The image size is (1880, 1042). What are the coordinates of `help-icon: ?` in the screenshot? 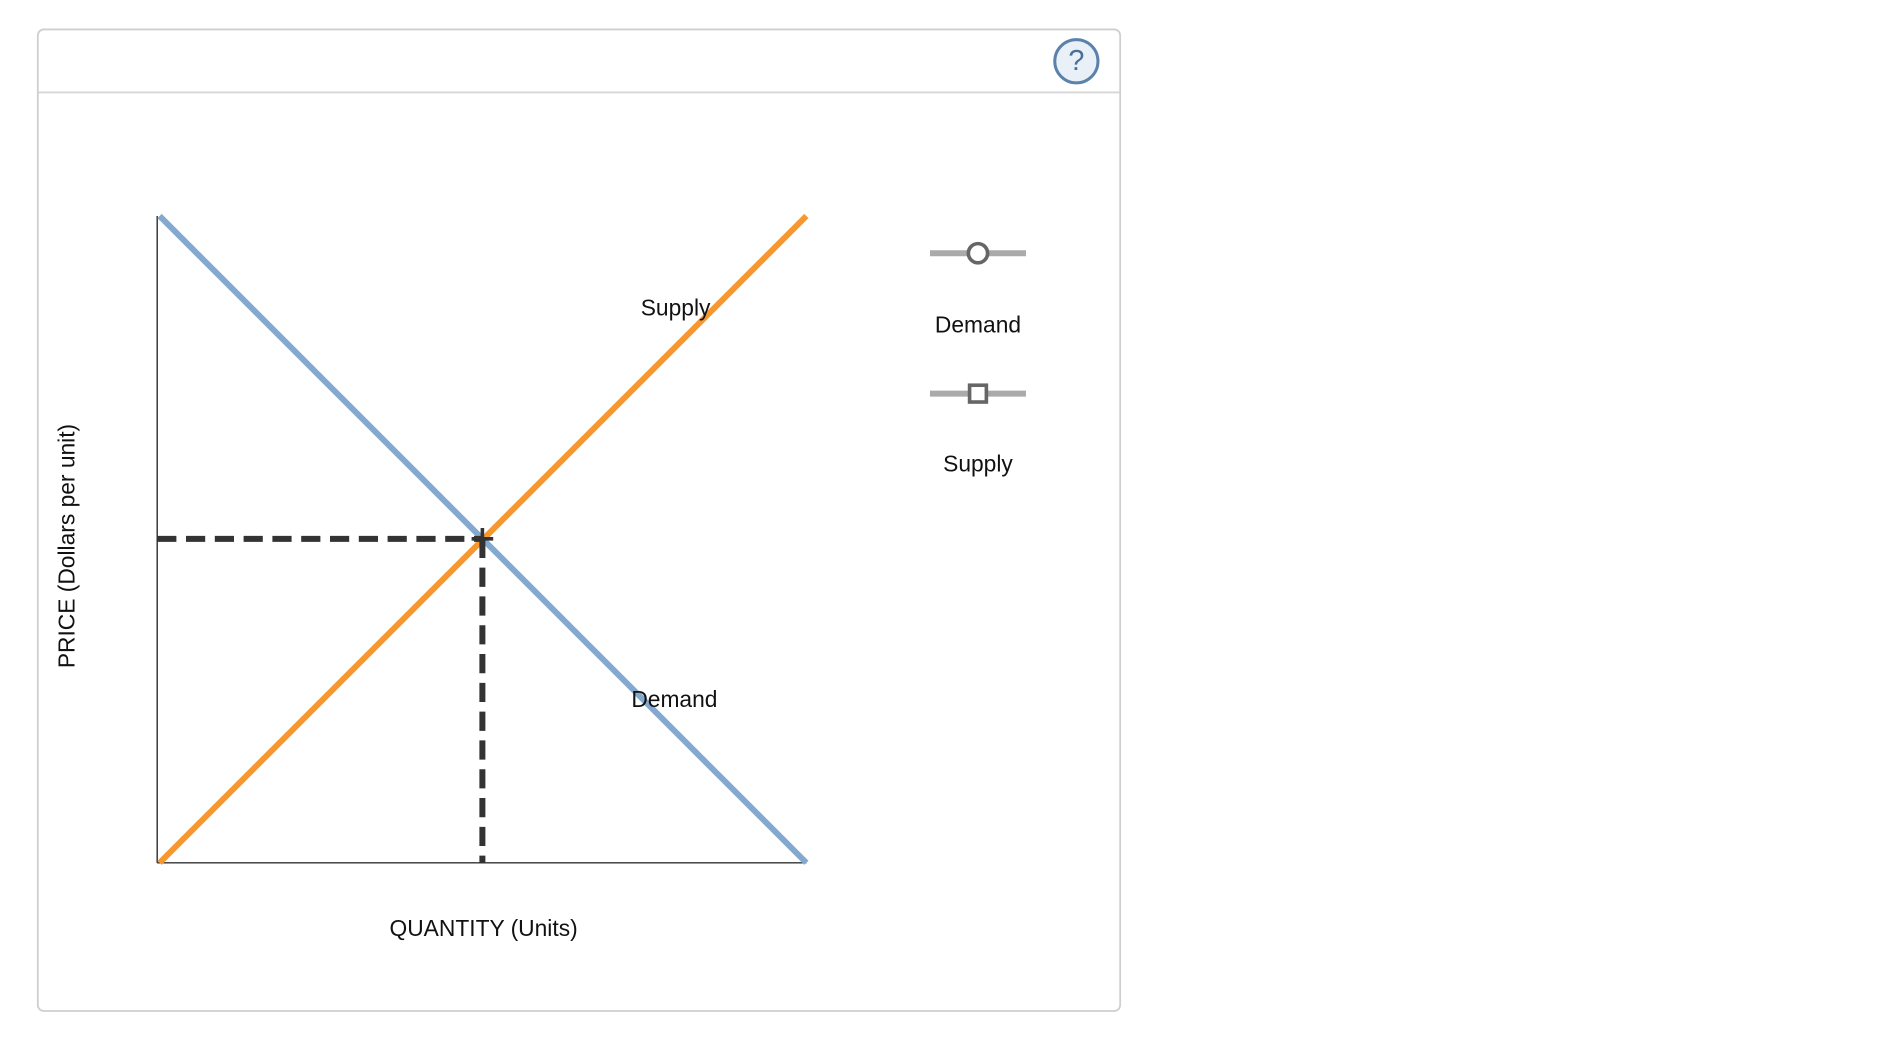 It's located at (1076, 61).